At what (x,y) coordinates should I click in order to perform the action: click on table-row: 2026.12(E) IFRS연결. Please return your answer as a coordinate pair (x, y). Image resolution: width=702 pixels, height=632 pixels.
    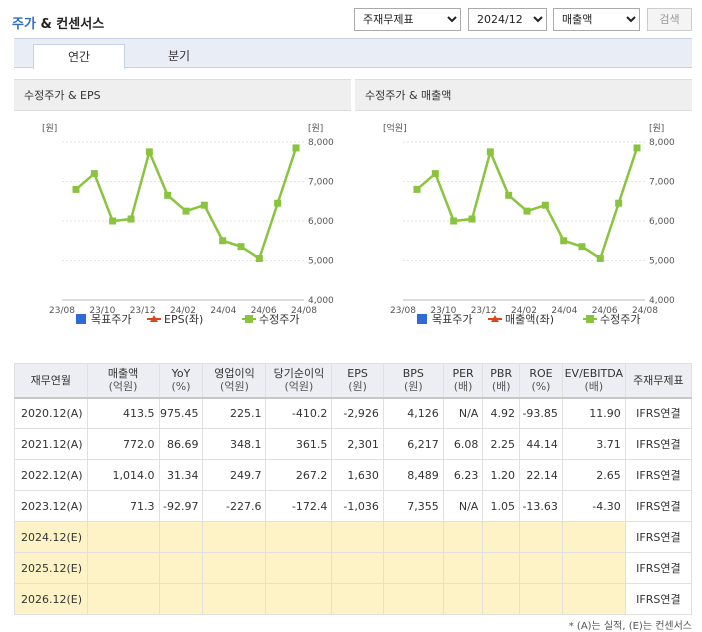
    Looking at the image, I should click on (353, 599).